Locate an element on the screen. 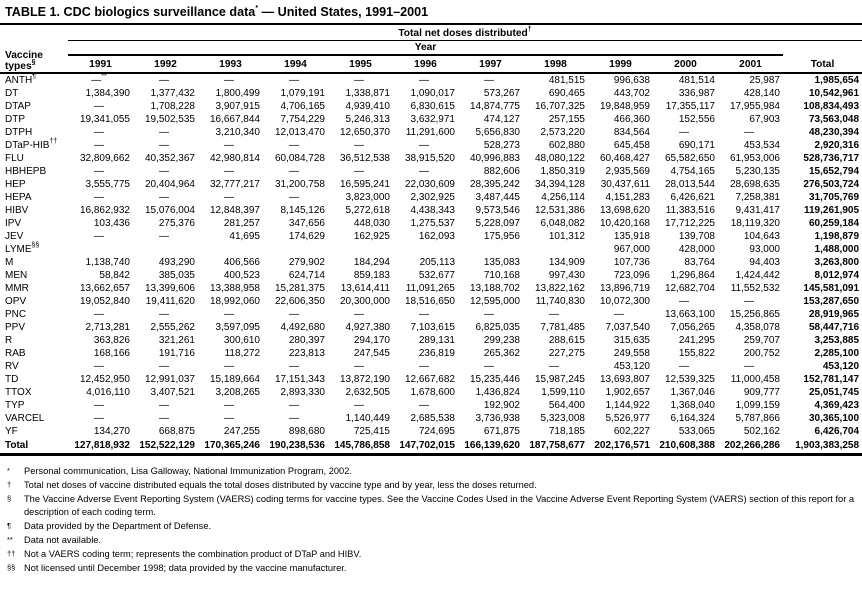 The image size is (862, 601). table-cell is located at coordinates (100, 249).